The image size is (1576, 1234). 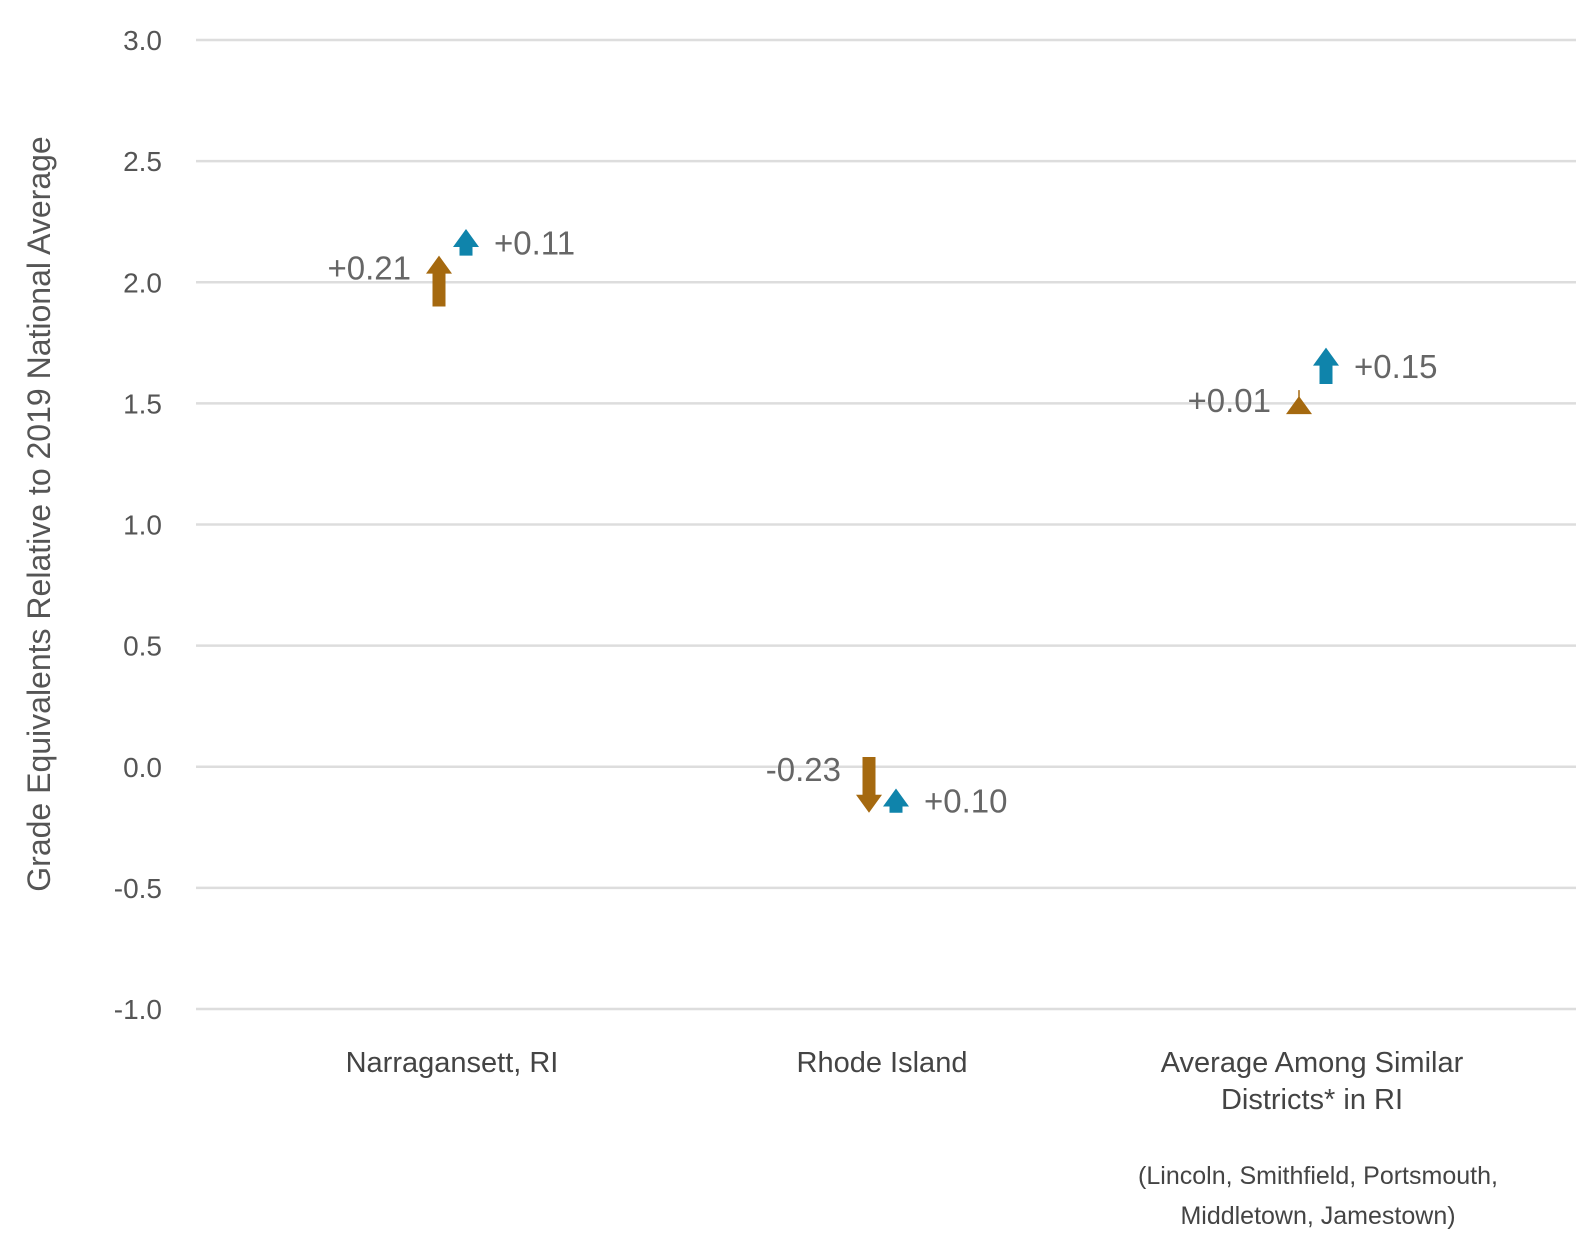 I want to click on category-label: Rhode Island, so click(x=882, y=1063).